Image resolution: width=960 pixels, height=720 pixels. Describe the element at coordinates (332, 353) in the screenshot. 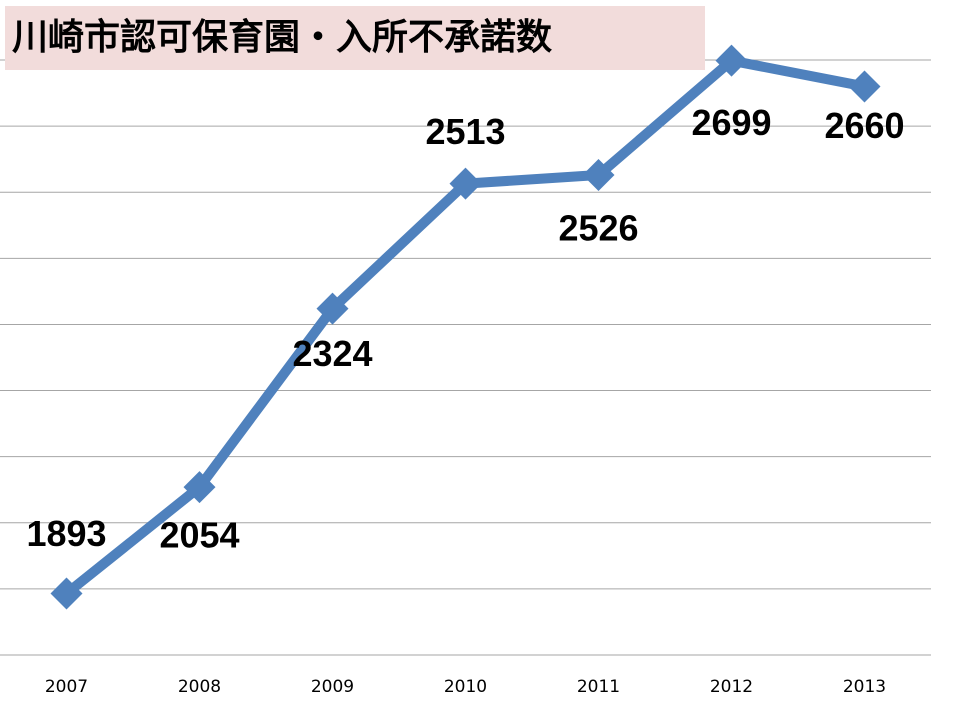

I see `data-label: 2324` at that location.